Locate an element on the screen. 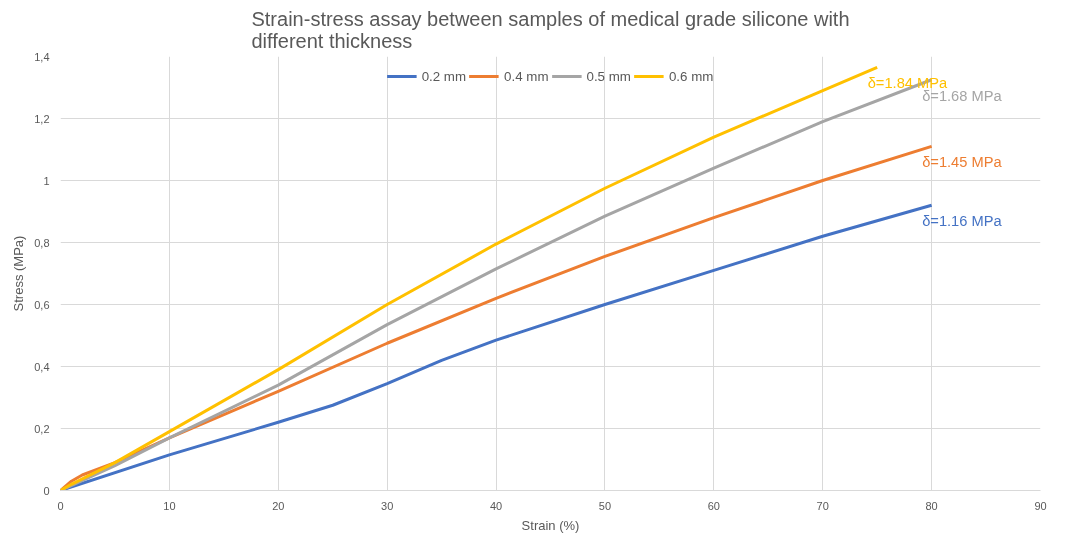 The image size is (1079, 544). legend-label: 0.6 mm is located at coordinates (691, 76).